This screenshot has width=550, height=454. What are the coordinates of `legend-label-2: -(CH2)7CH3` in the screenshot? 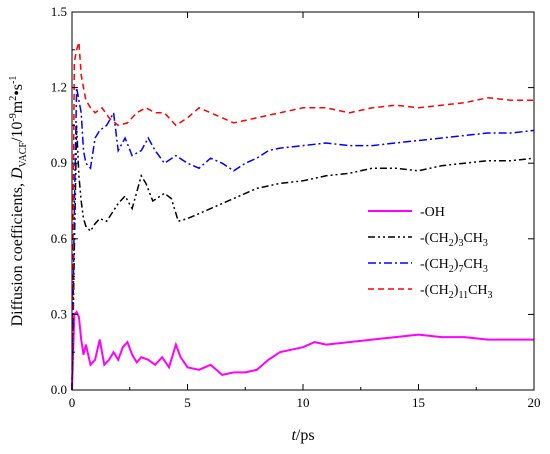 It's located at (454, 266).